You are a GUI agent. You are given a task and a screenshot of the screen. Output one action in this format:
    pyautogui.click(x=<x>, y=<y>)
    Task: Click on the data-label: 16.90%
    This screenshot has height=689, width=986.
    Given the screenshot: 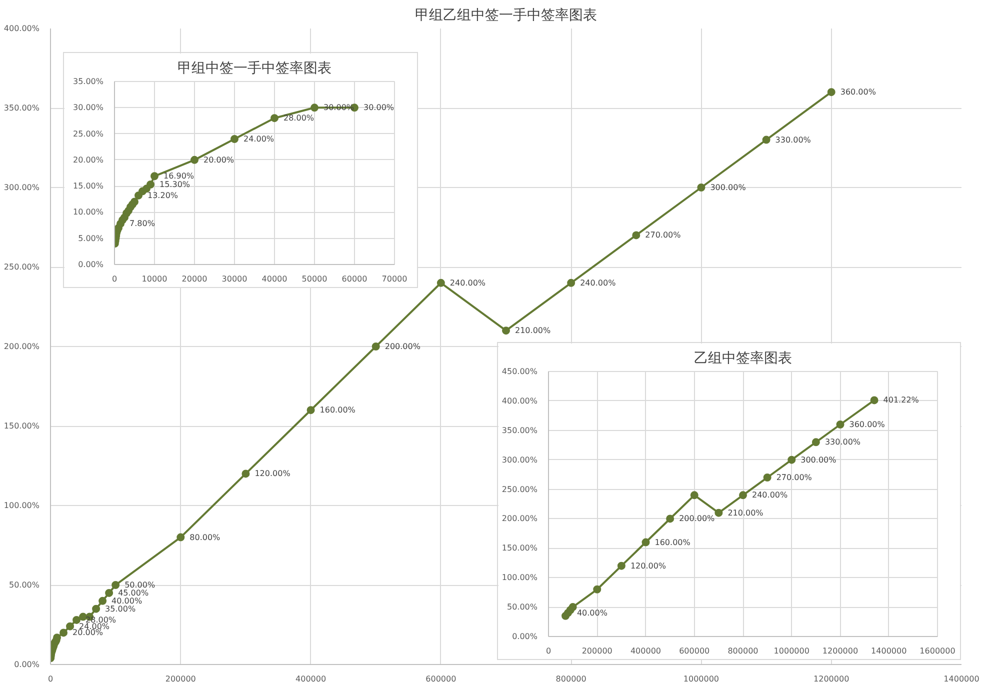 What is the action you would take?
    pyautogui.click(x=179, y=176)
    